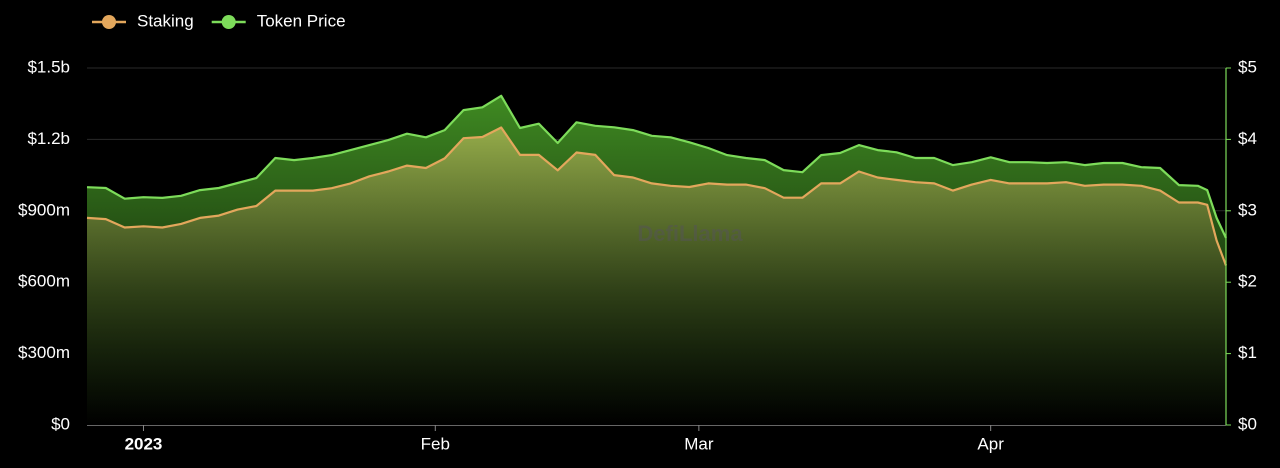  Describe the element at coordinates (60, 423) in the screenshot. I see `y-tick-label: $0` at that location.